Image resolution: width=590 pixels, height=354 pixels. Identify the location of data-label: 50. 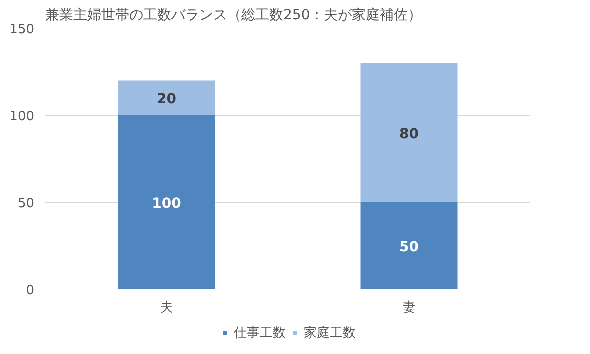
(410, 248).